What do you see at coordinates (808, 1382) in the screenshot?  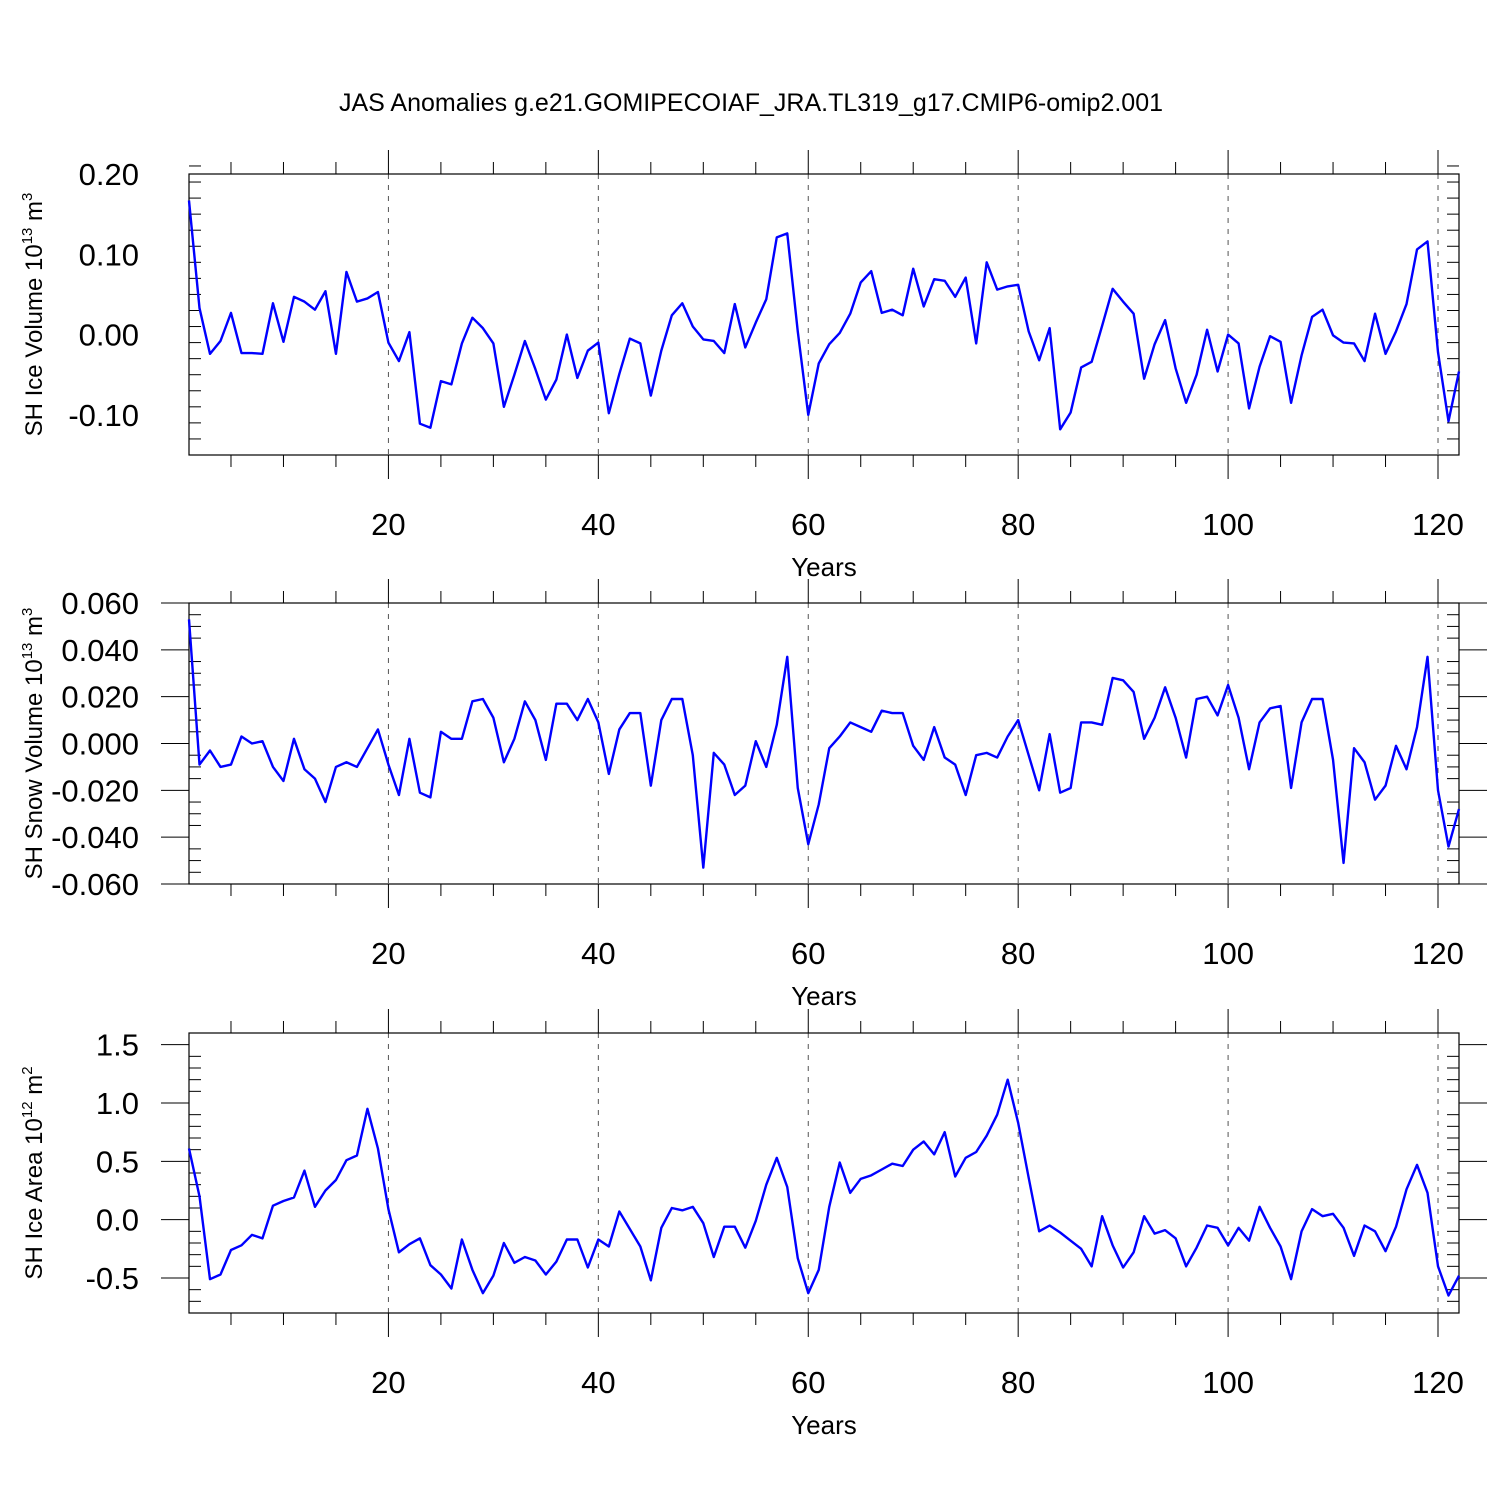 I see `x-tick-label-ice-area: 60` at bounding box center [808, 1382].